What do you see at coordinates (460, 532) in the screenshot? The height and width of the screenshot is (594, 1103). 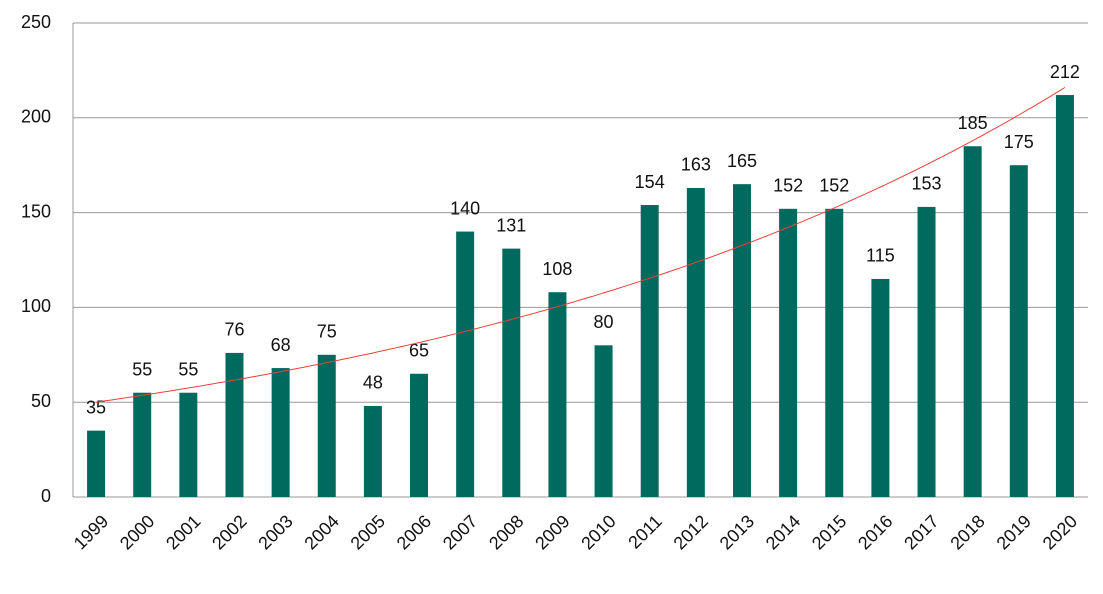 I see `x-tick-label: 2007` at bounding box center [460, 532].